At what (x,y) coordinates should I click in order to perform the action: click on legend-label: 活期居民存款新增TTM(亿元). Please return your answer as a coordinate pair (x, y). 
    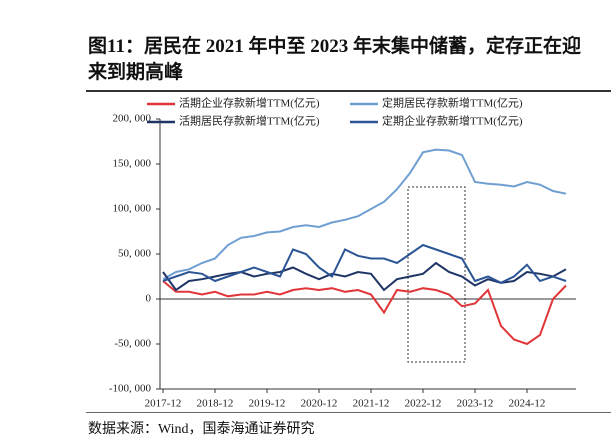
    Looking at the image, I should click on (249, 121).